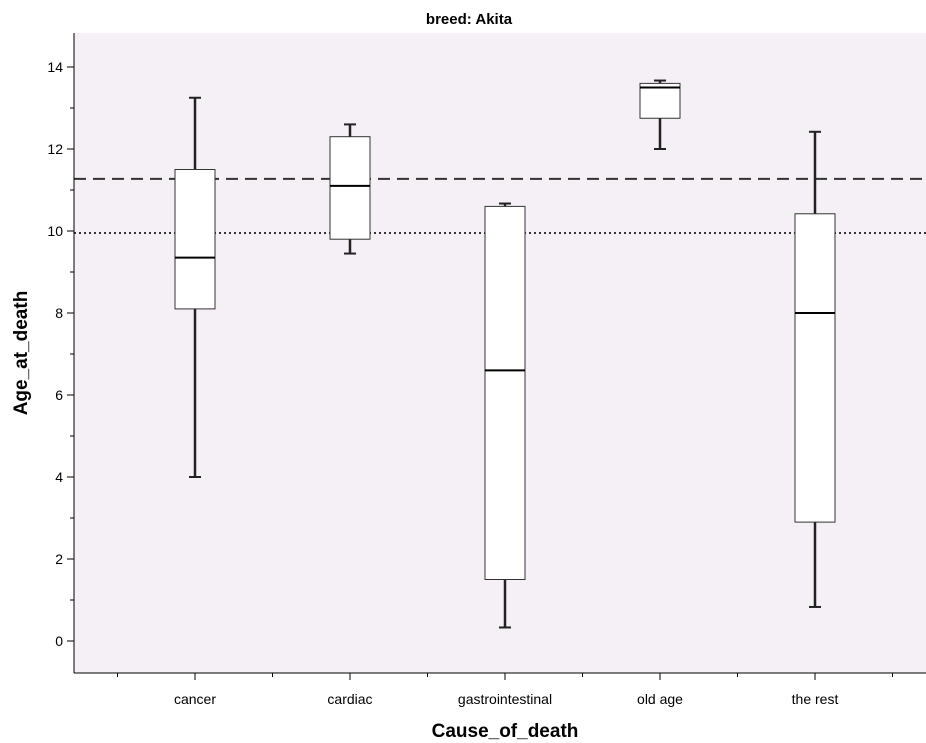 Image resolution: width=926 pixels, height=743 pixels. I want to click on y-tick-label: 14, so click(55, 67).